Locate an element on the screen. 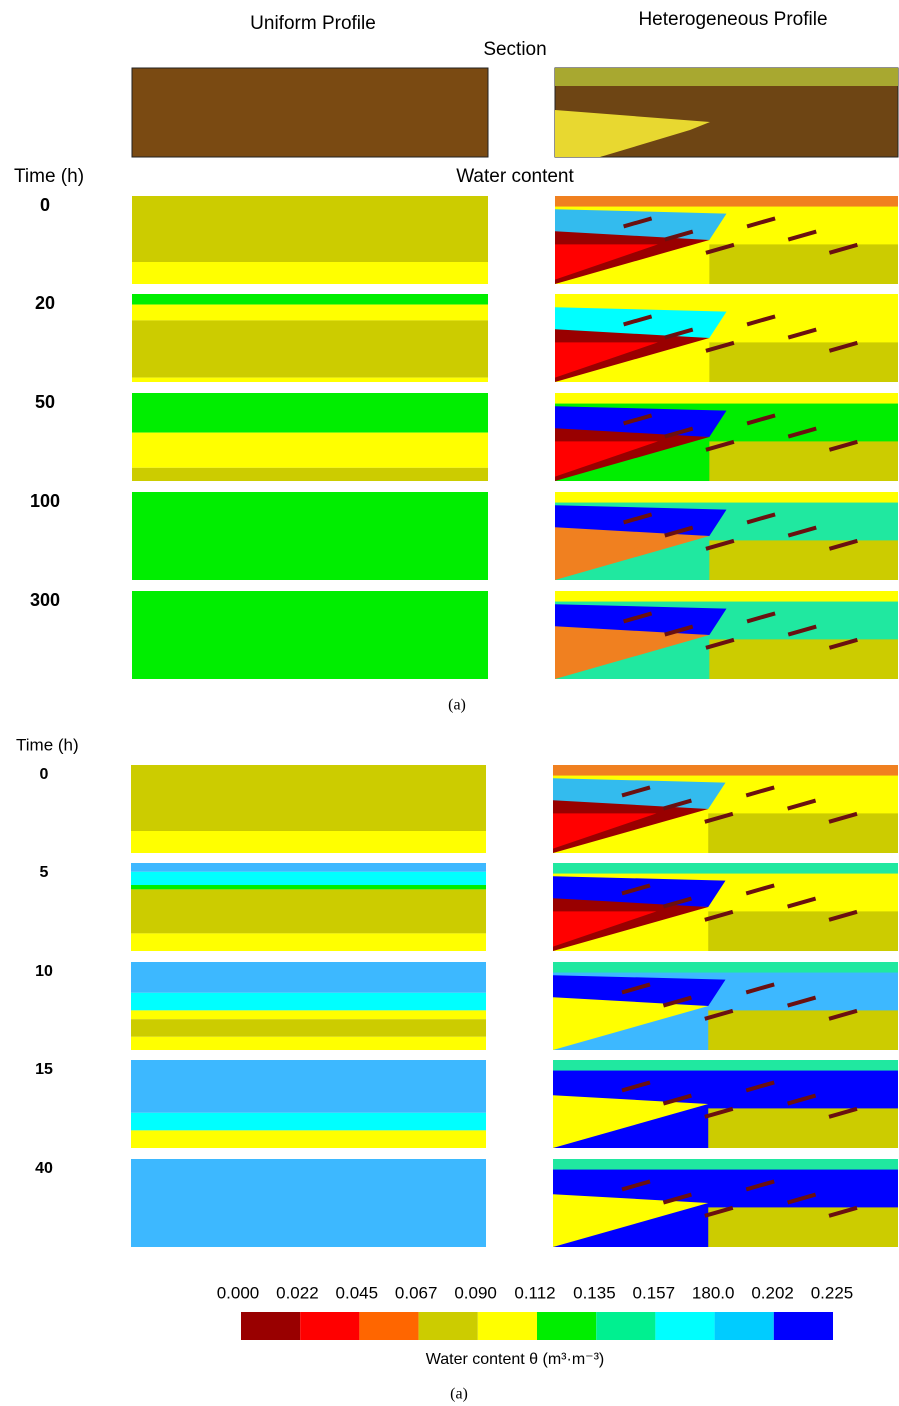  time-value: 0 is located at coordinates (45, 205).